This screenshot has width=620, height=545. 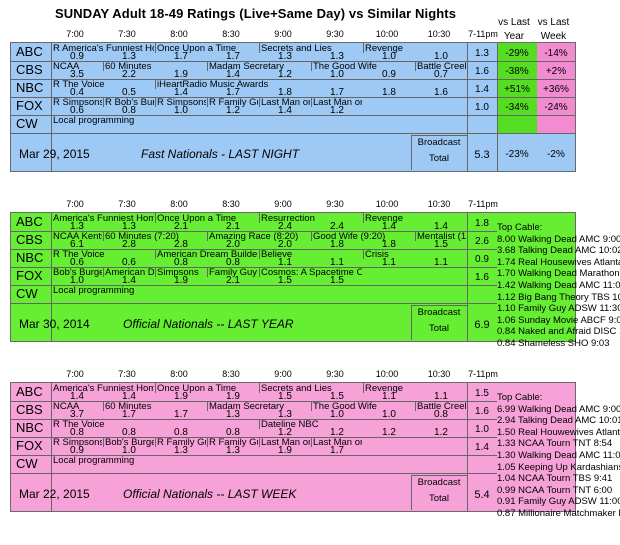 What do you see at coordinates (384, 218) in the screenshot?
I see `show-title: Revenge` at bounding box center [384, 218].